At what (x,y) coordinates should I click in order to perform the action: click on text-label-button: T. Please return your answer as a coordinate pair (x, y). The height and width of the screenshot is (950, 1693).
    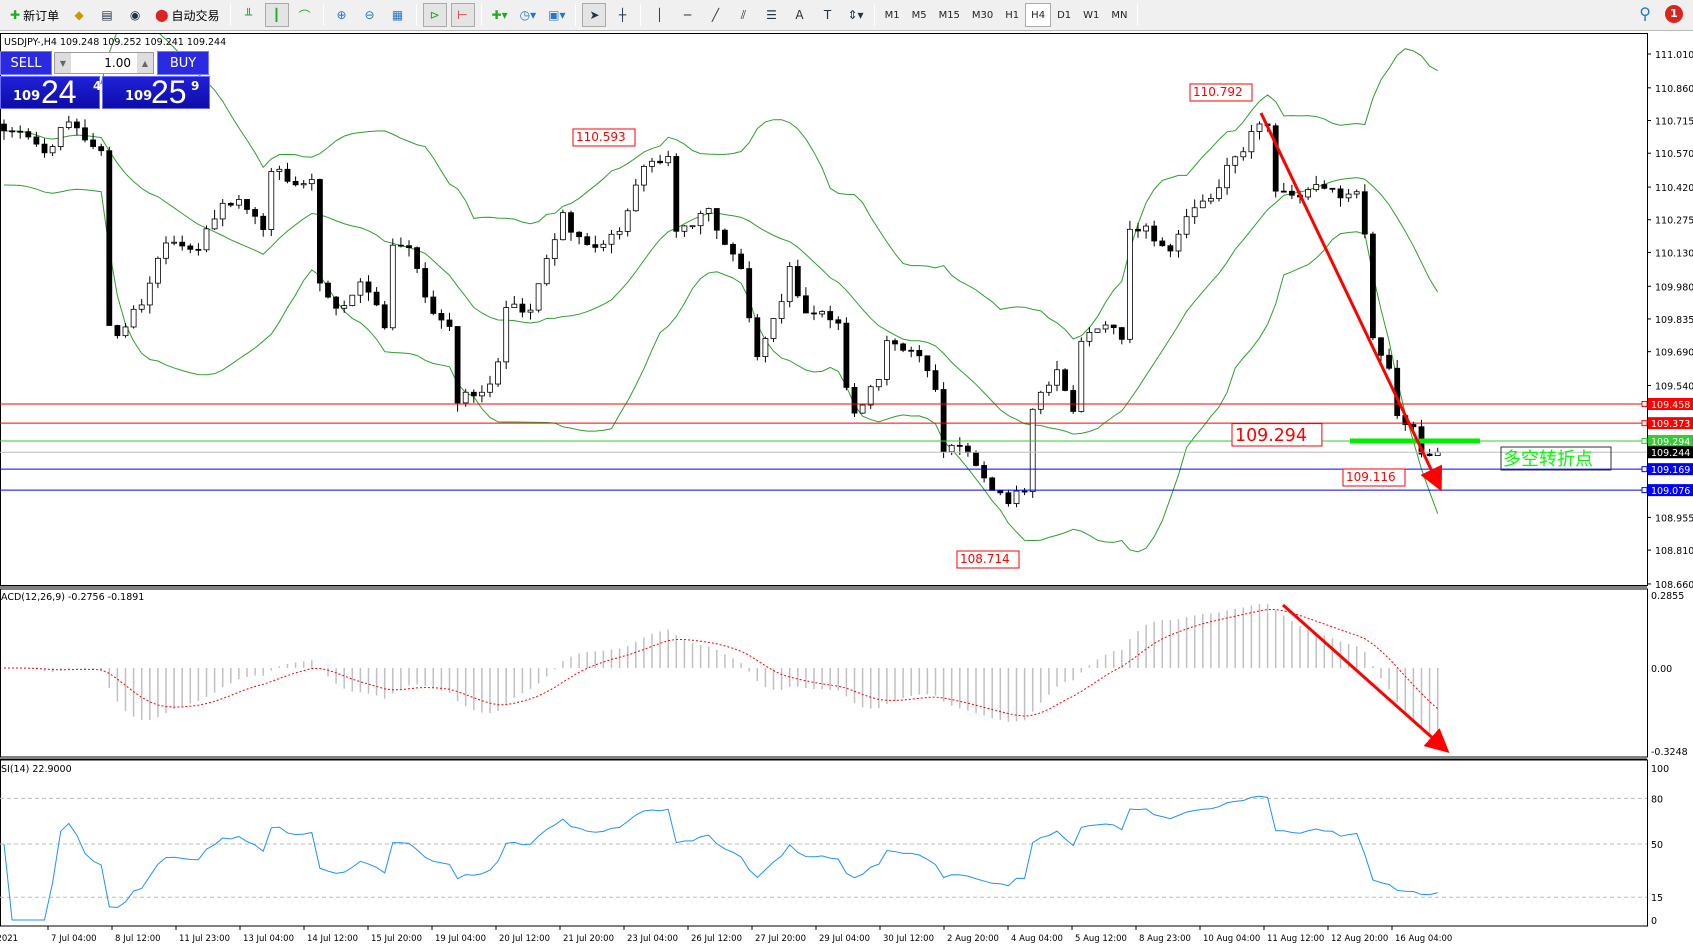
    Looking at the image, I should click on (827, 15).